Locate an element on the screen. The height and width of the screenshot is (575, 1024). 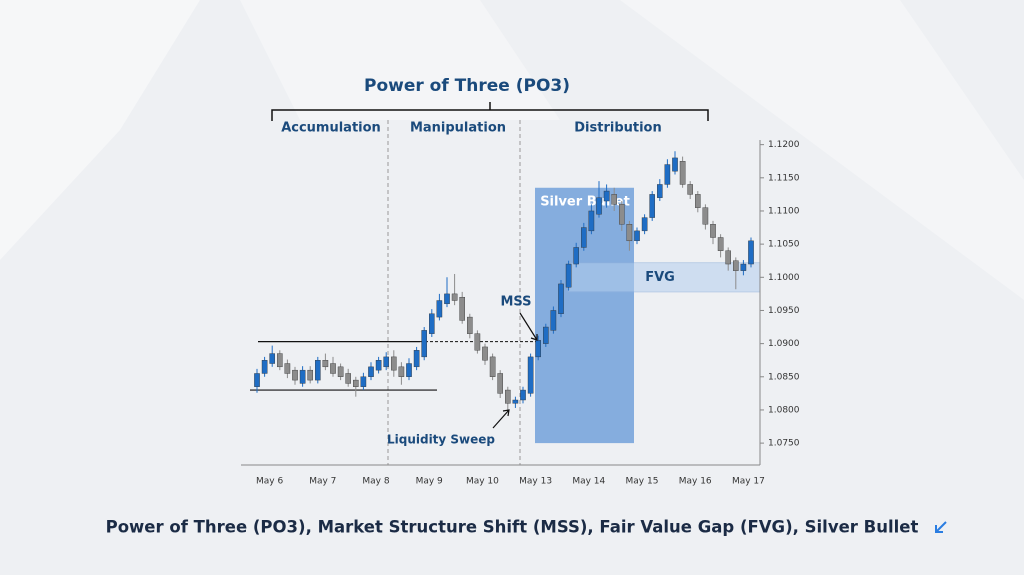
x-tick-label: May 17 is located at coordinates (748, 482).